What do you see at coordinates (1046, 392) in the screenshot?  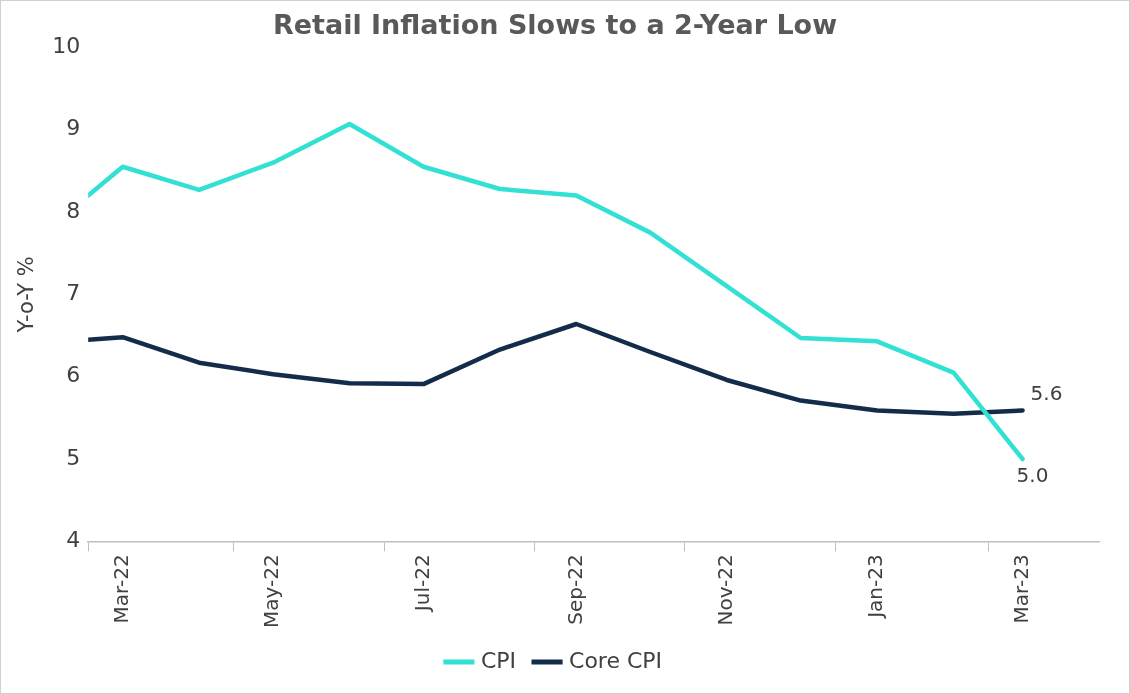 I see `data-label: 5.6` at bounding box center [1046, 392].